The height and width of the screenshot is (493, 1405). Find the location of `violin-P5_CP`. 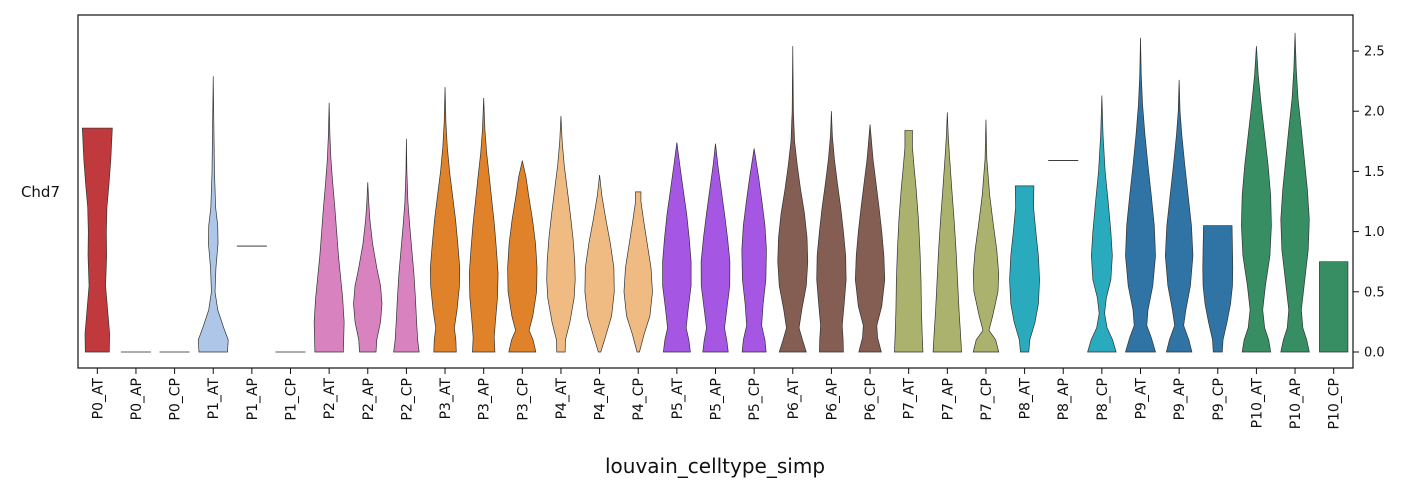

violin-P5_CP is located at coordinates (754, 250).